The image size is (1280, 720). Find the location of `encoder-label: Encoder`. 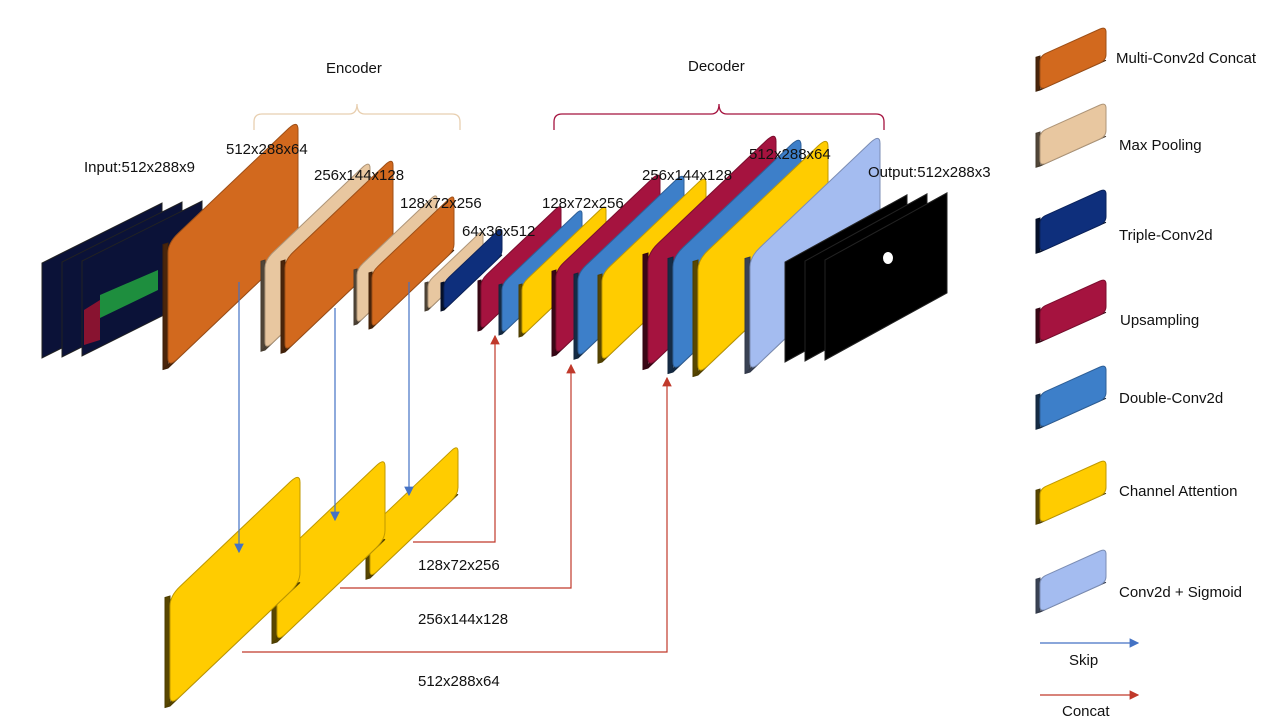

encoder-label: Encoder is located at coordinates (354, 68).